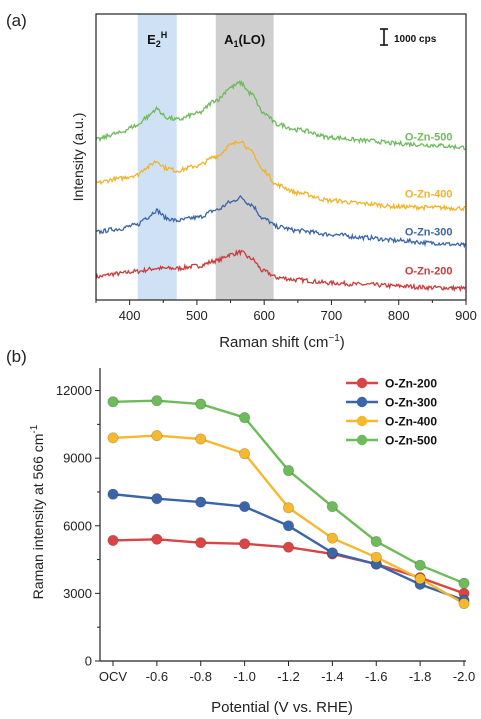  Describe the element at coordinates (376, 676) in the screenshot. I see `panel-b-x-tick-label: -1.6` at that location.